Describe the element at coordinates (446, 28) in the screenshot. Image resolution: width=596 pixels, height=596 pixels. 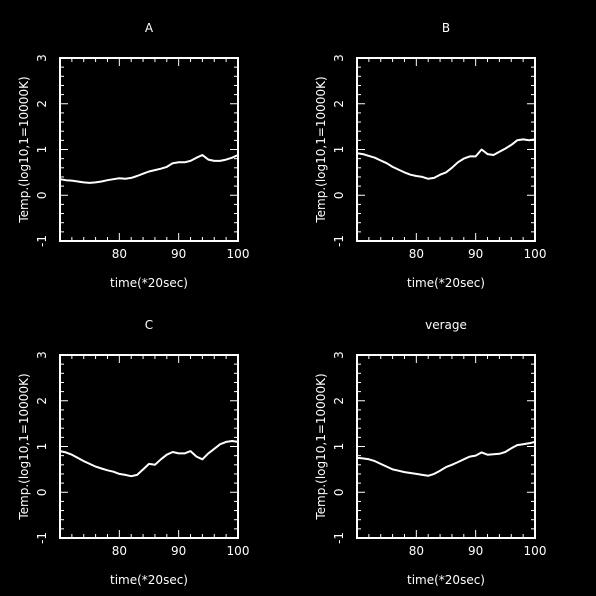
I see `chart-title: B` at that location.